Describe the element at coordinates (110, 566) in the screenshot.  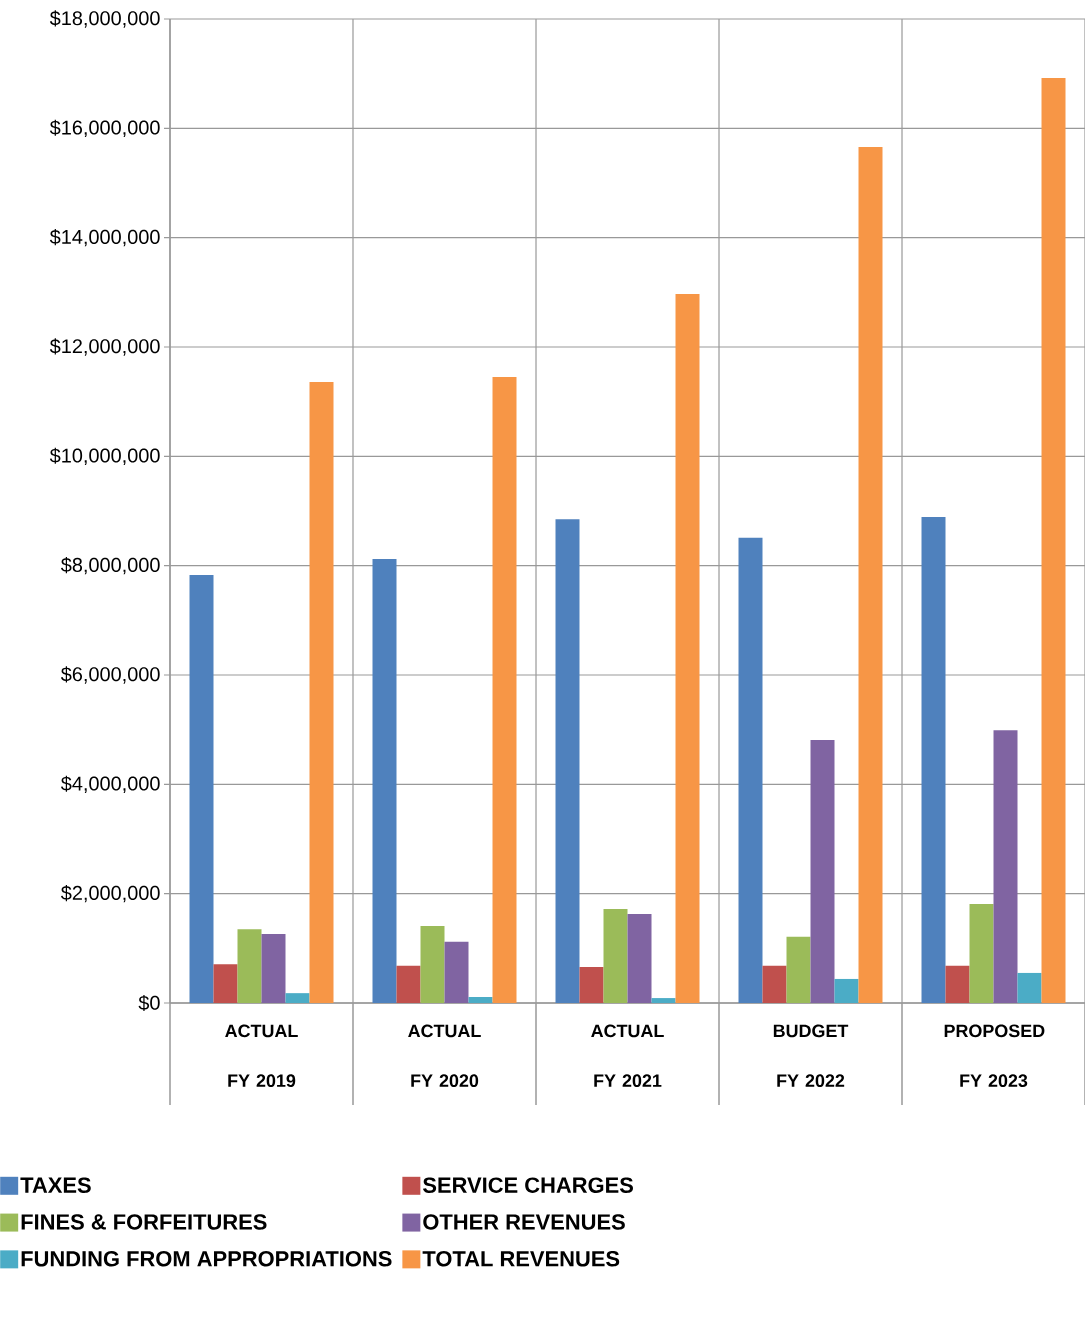
I see `y-tick-label: $8,000,000` at that location.